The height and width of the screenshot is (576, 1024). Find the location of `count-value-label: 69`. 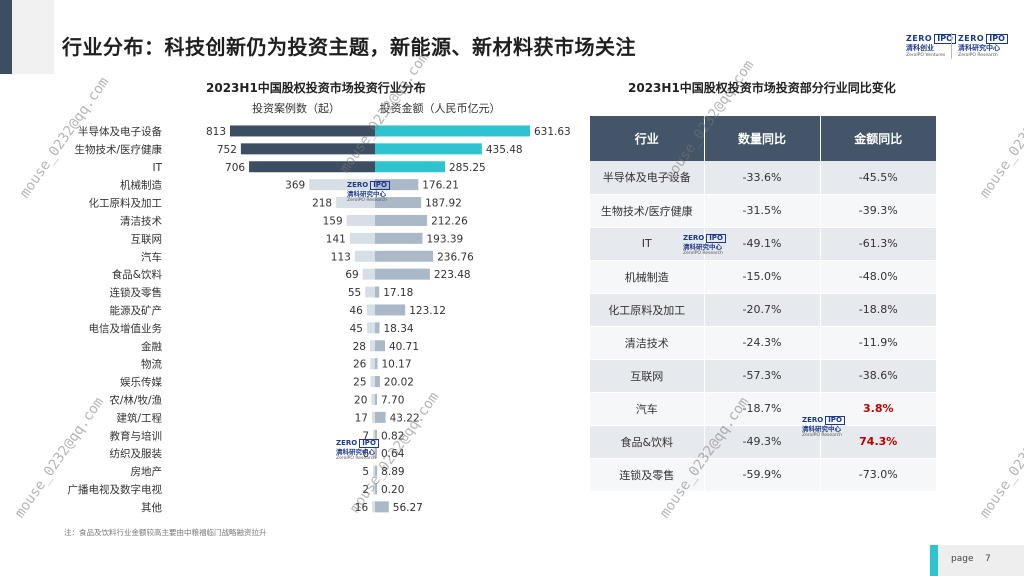

count-value-label: 69 is located at coordinates (351, 275).